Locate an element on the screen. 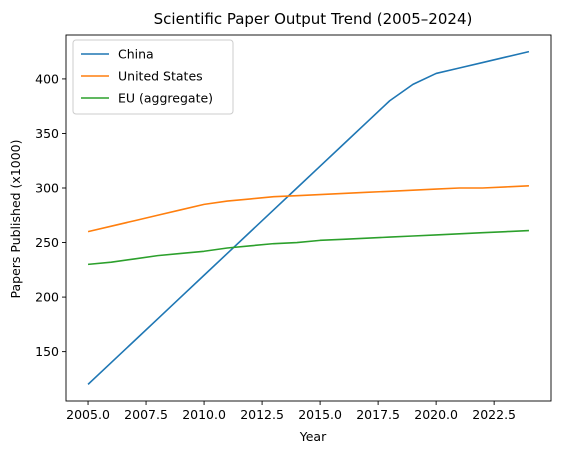 Image resolution: width=571 pixels, height=455 pixels. x-tick-label: 2010.0 is located at coordinates (204, 414).